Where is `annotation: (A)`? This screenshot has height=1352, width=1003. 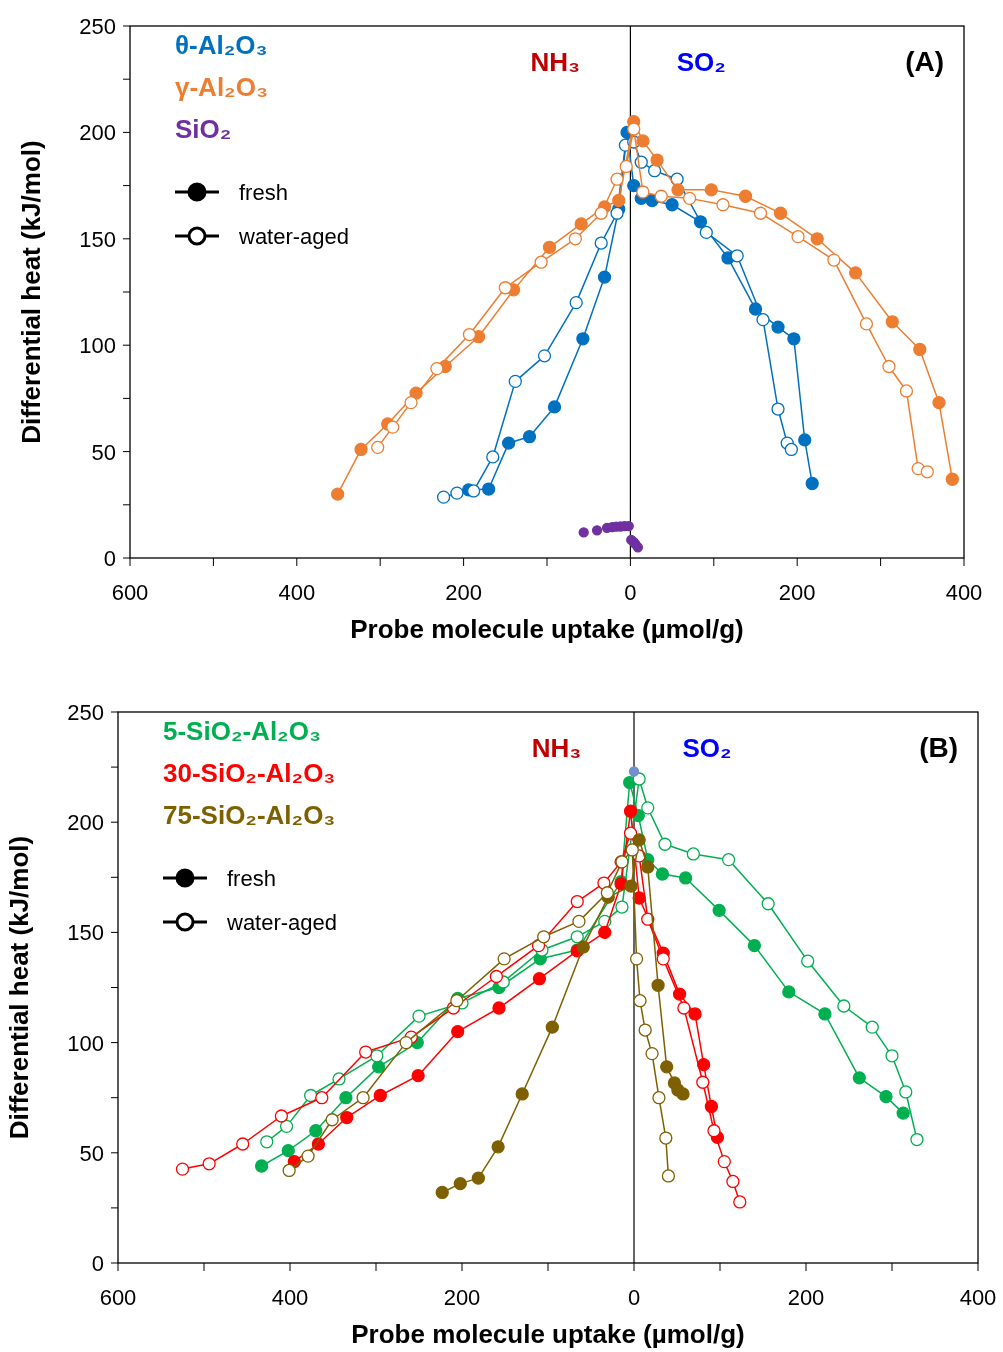
annotation: (A) is located at coordinates (924, 61).